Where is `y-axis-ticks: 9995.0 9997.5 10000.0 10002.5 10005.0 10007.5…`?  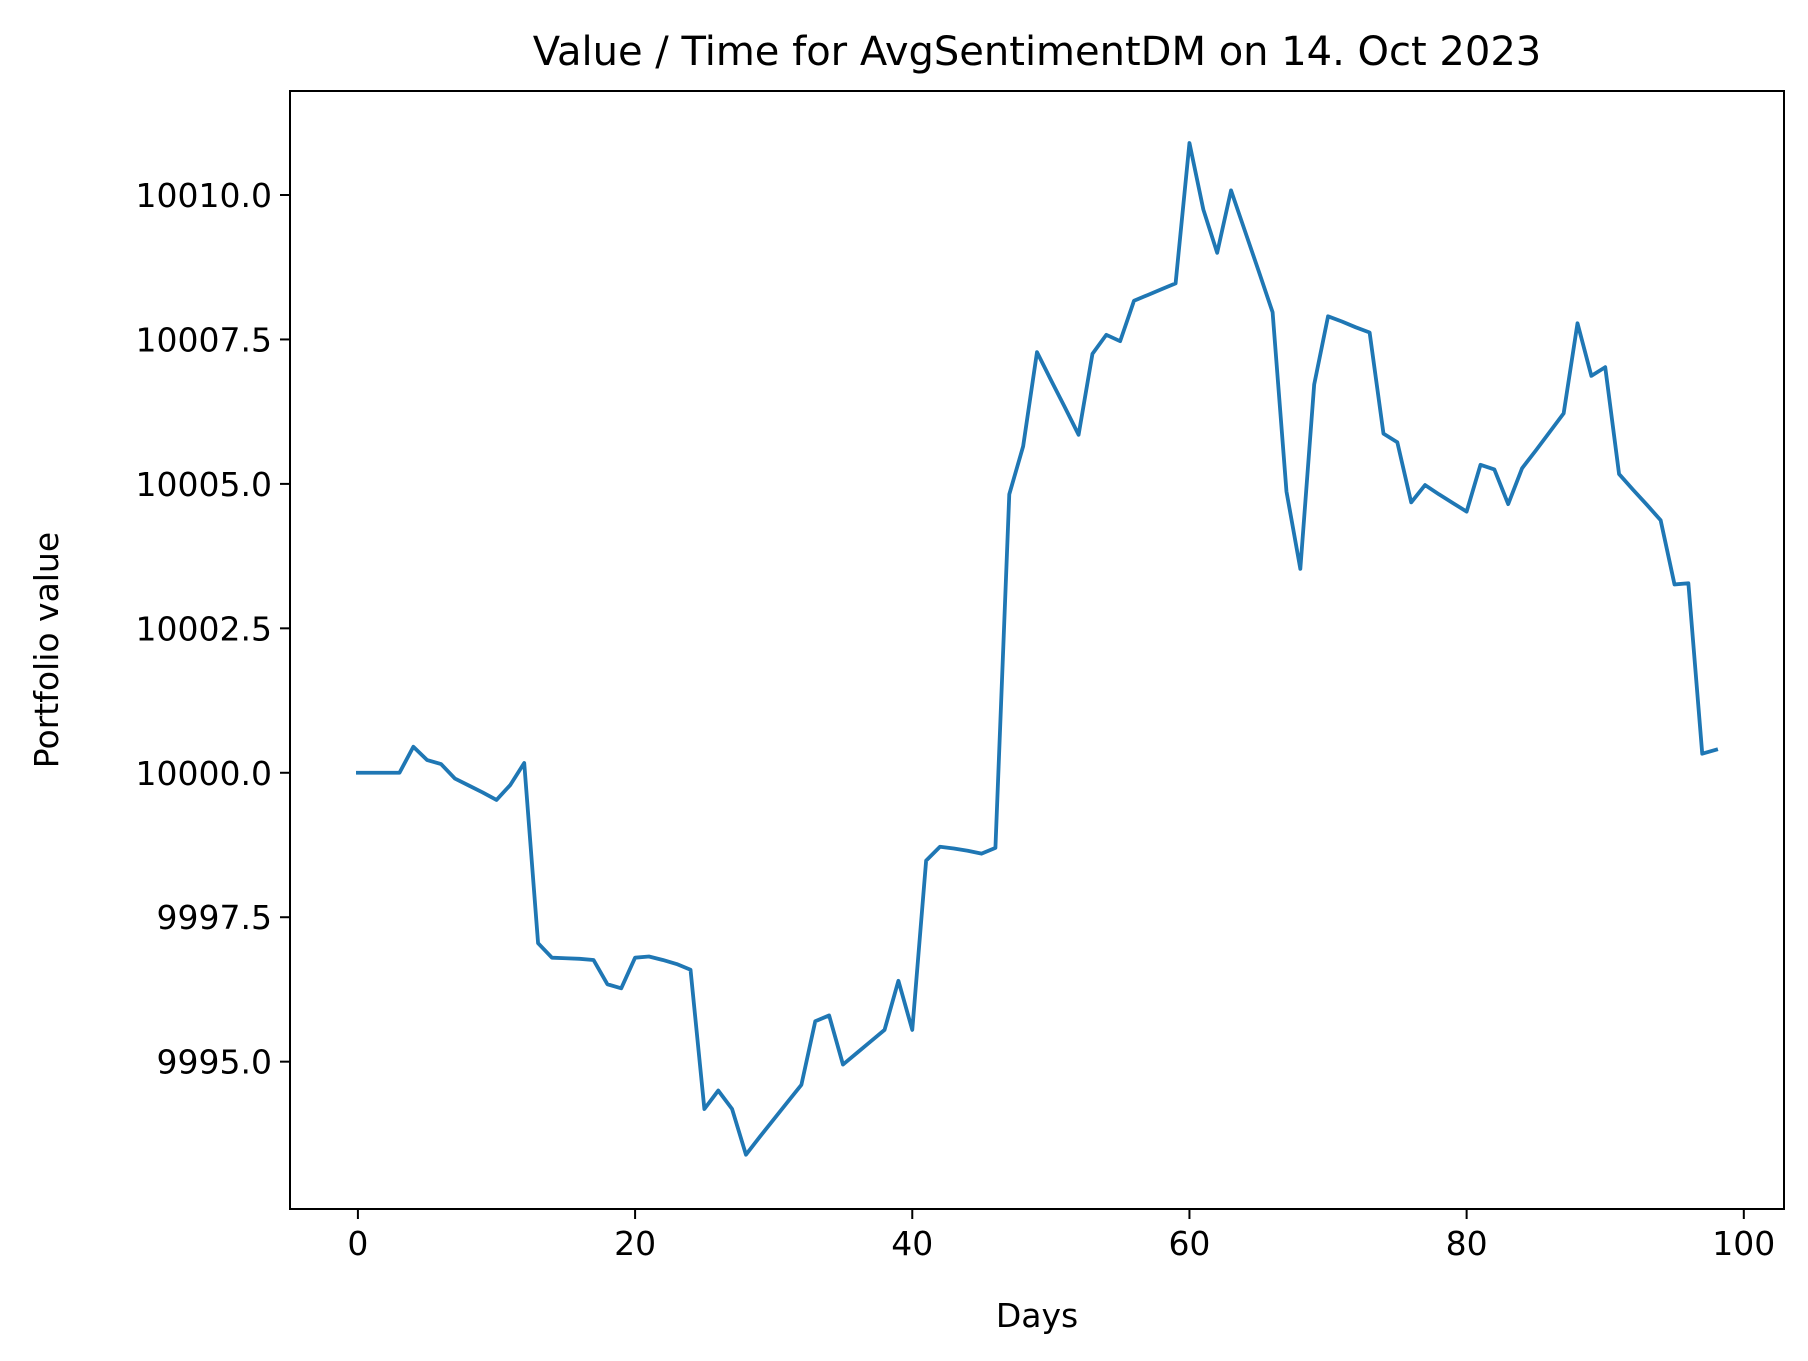 y-axis-ticks: 9995.0 9997.5 10000.0 10002.5 10005.0 10007.5… is located at coordinates (213, 629).